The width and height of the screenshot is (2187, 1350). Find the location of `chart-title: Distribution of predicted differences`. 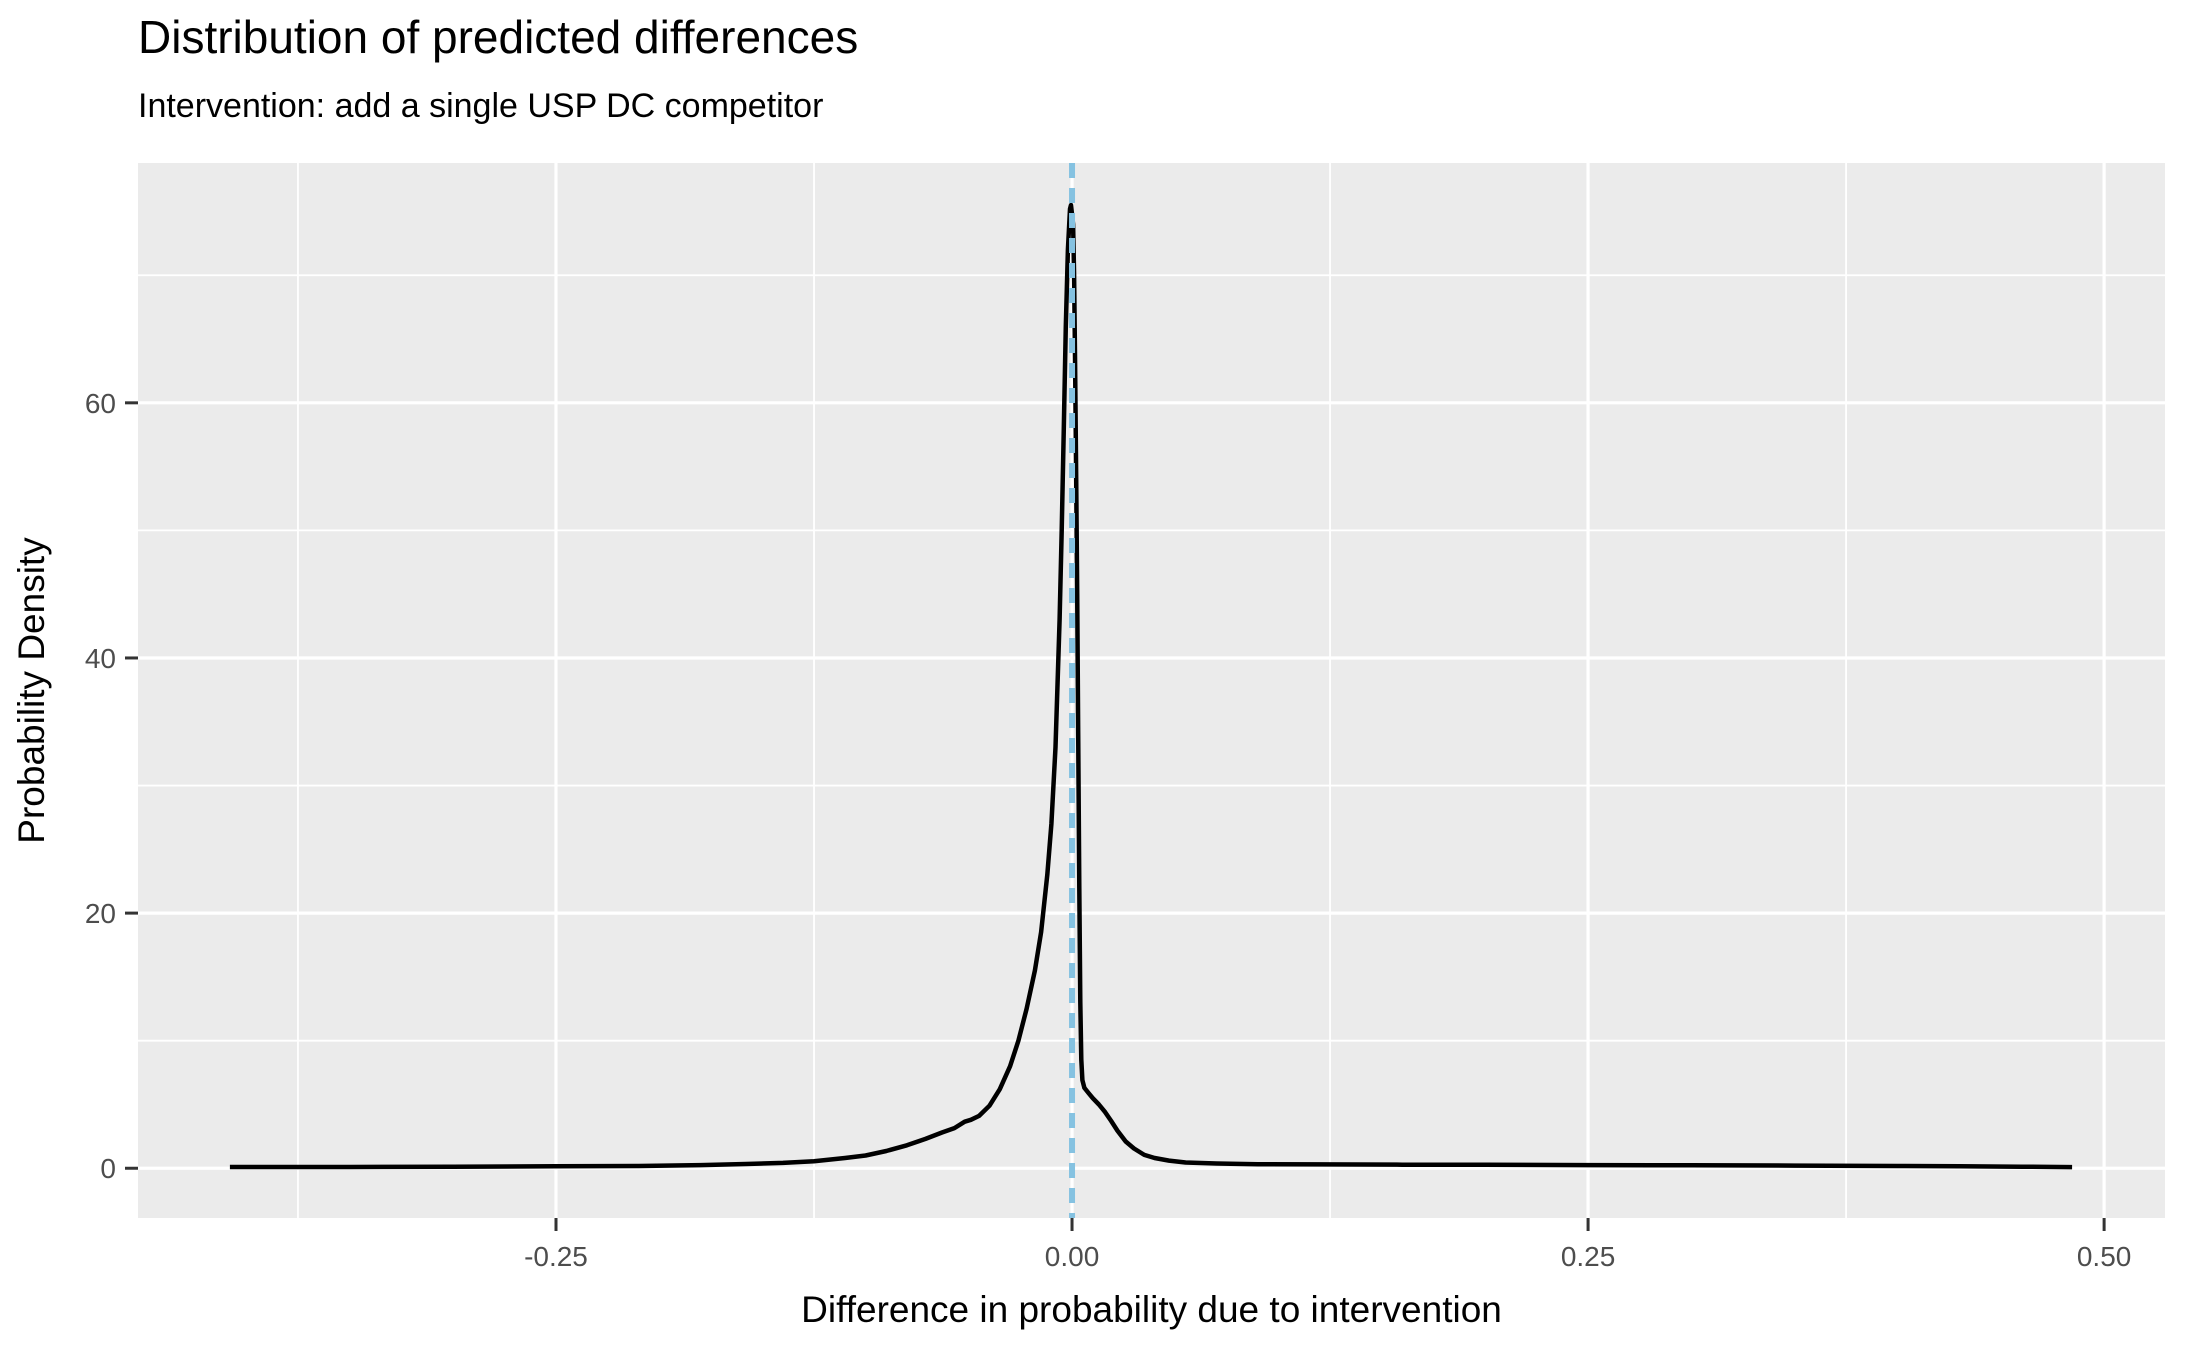

chart-title: Distribution of predicted differences is located at coordinates (498, 37).